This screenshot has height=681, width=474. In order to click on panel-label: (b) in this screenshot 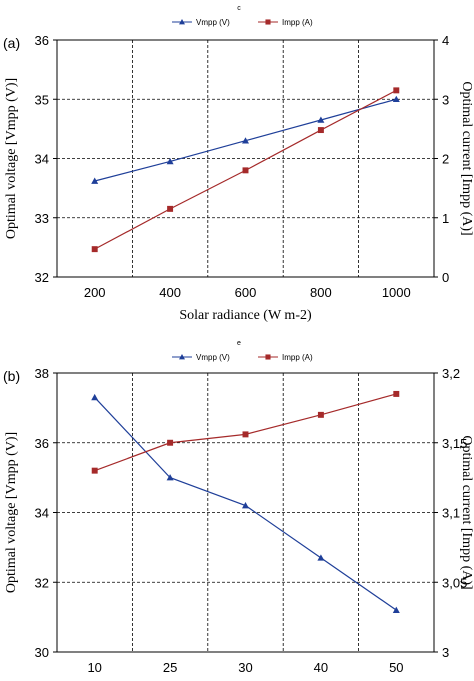, I will do `click(11, 376)`.